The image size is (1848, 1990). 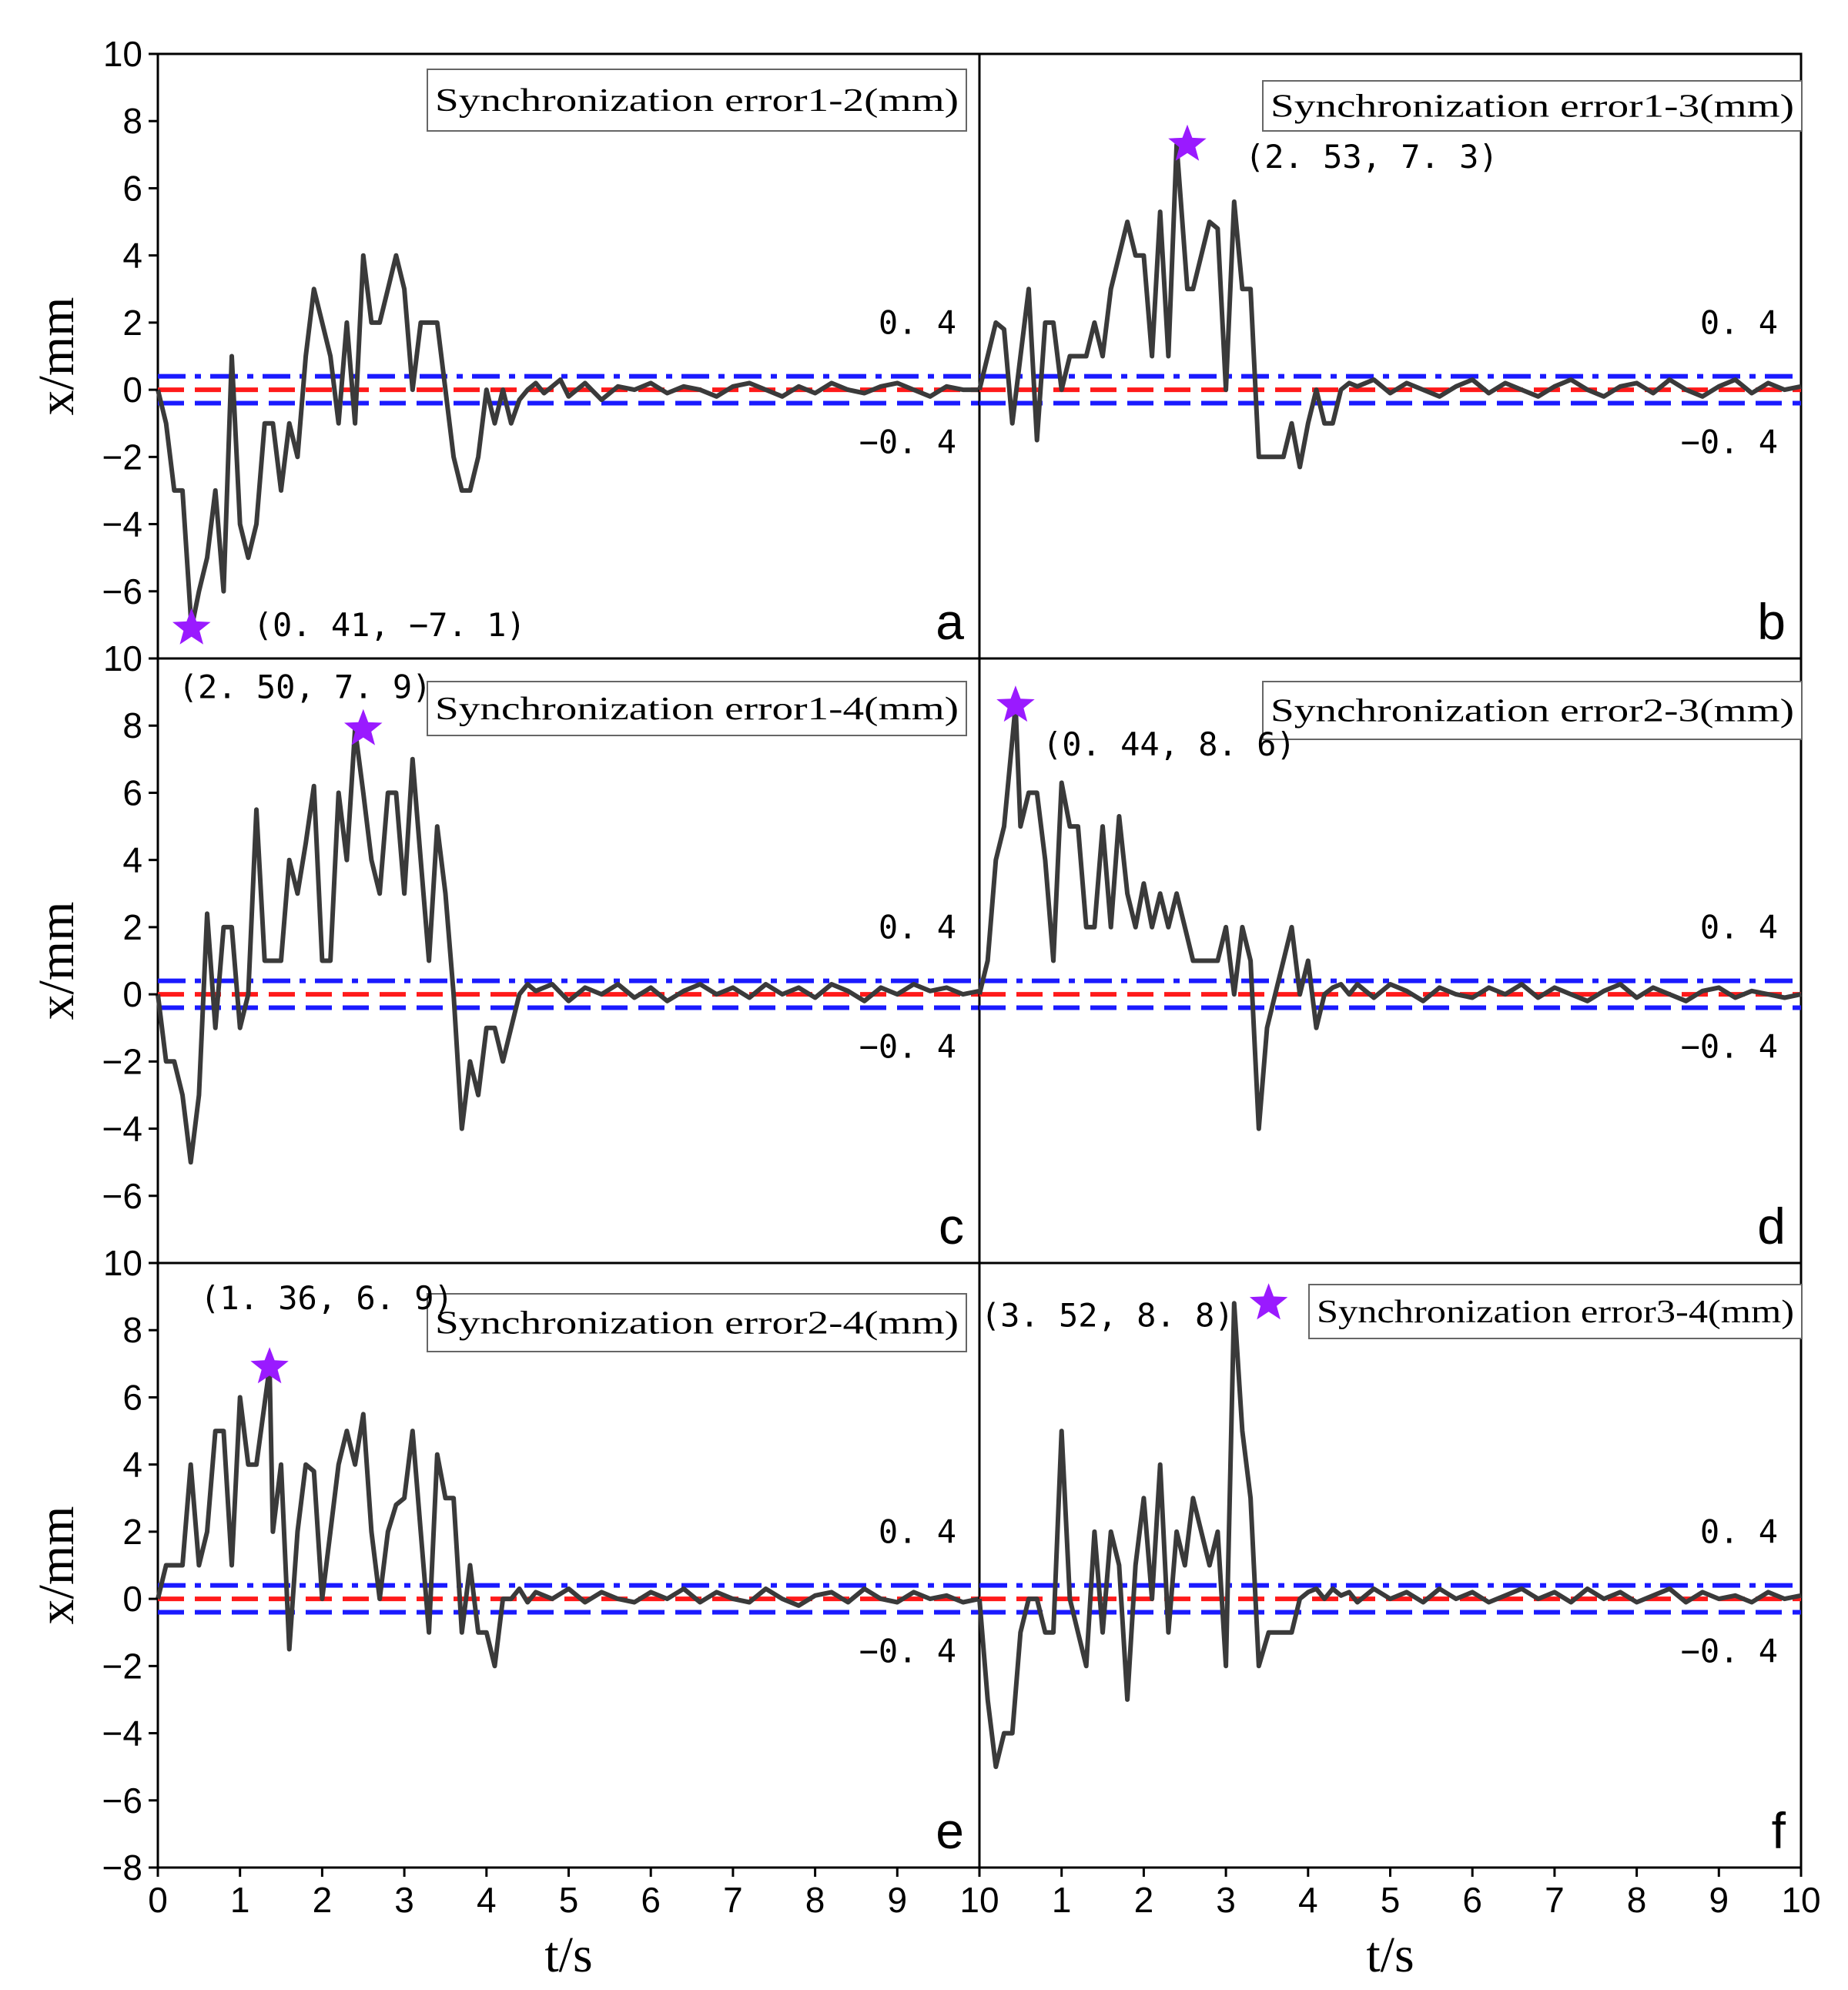 I want to click on peak-annotation: (3. 52, 8. 8), so click(x=1107, y=1315).